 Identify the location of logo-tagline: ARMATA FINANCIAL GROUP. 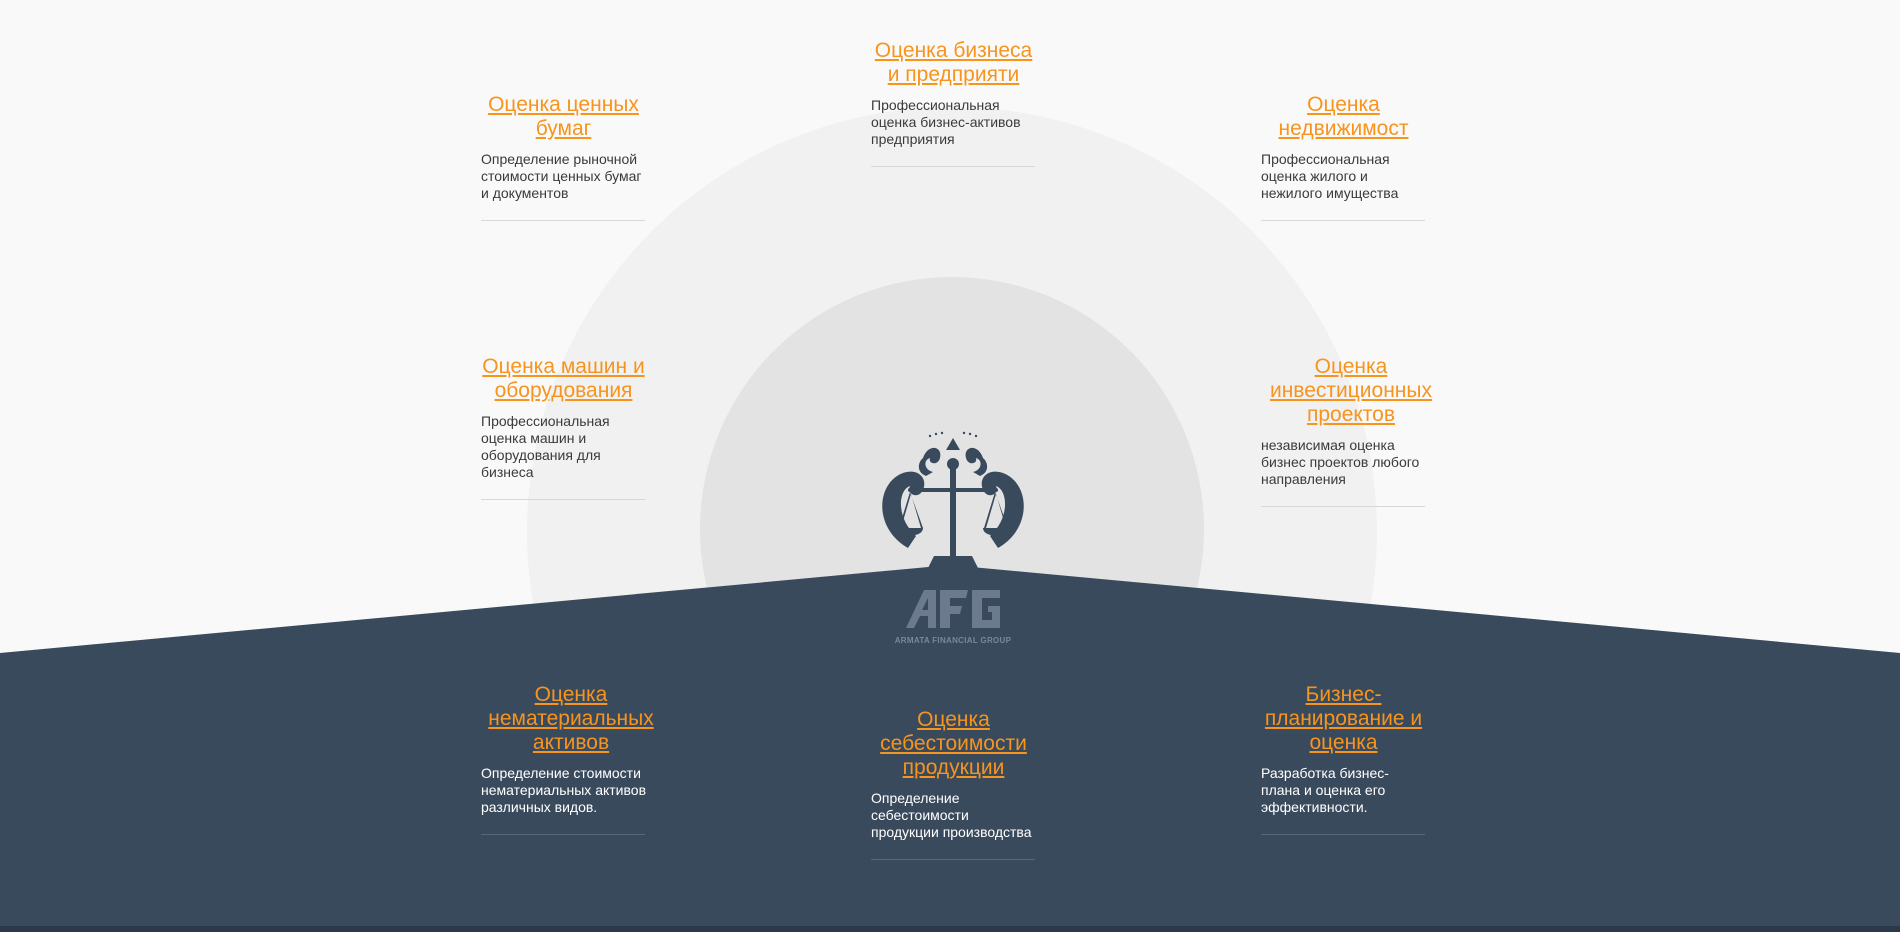
(953, 640).